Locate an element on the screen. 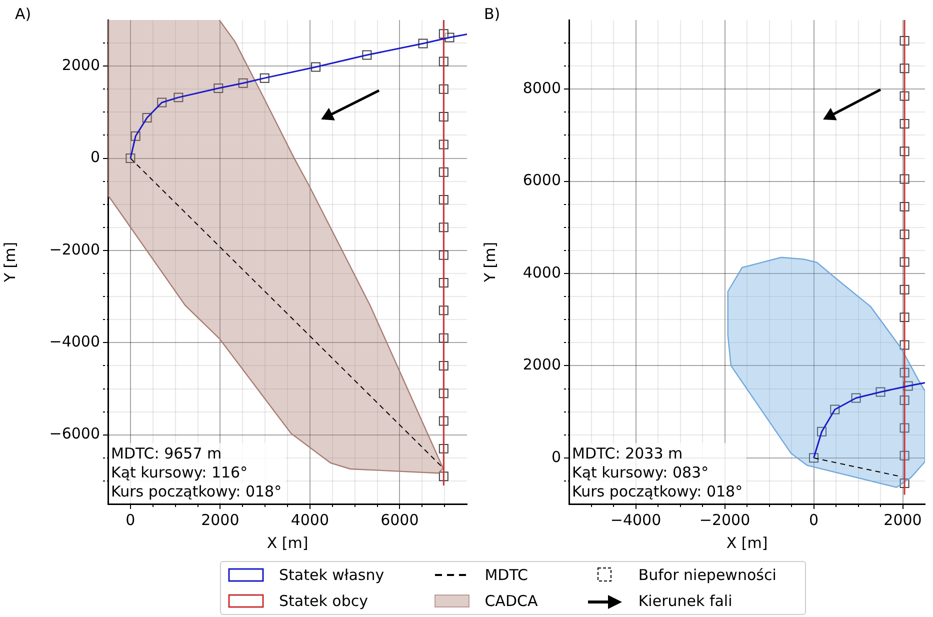 This screenshot has height=617, width=933. y-tick-label: 4000 is located at coordinates (541, 272).